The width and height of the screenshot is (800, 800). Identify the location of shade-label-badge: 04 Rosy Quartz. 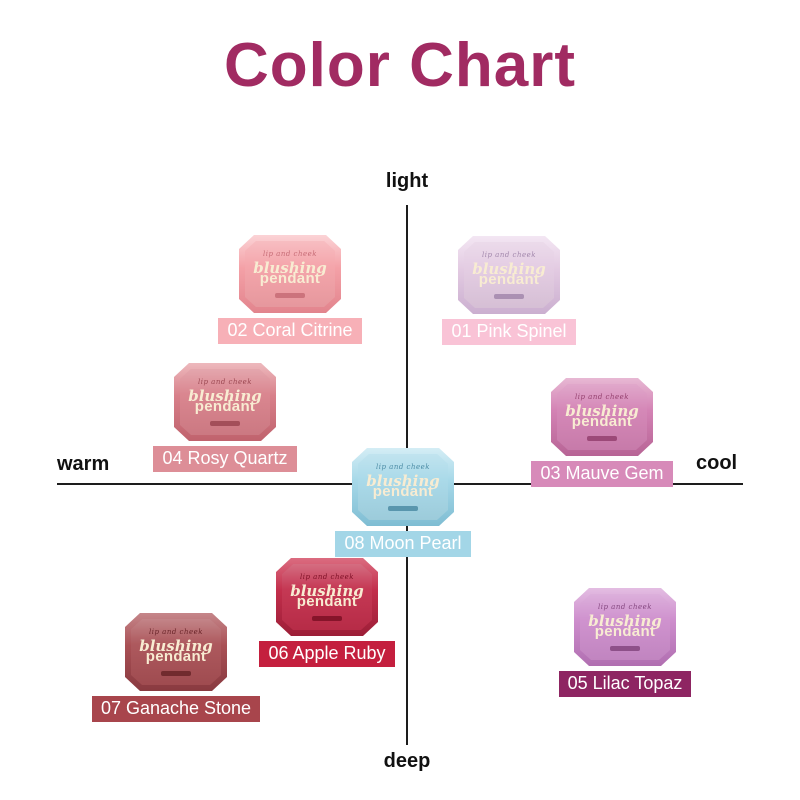
(225, 459).